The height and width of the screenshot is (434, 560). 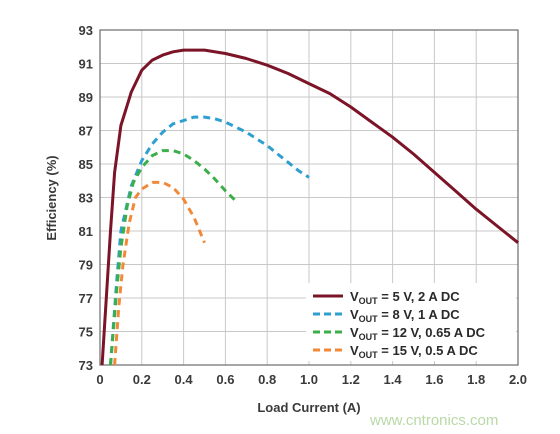 What do you see at coordinates (309, 379) in the screenshot?
I see `x-tick-label: 1.0` at bounding box center [309, 379].